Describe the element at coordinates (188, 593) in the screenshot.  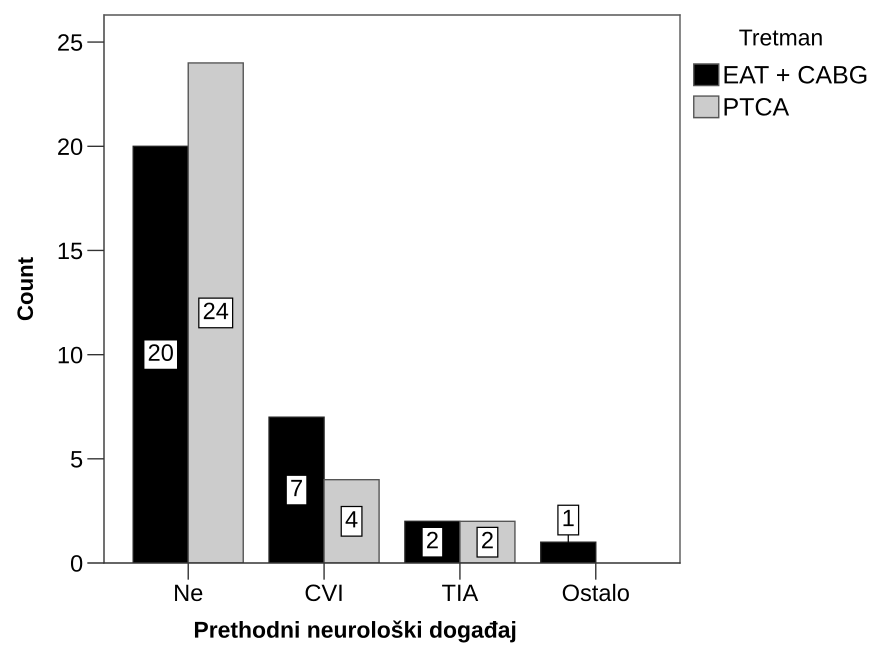
I see `x-tick-label: Ne` at that location.